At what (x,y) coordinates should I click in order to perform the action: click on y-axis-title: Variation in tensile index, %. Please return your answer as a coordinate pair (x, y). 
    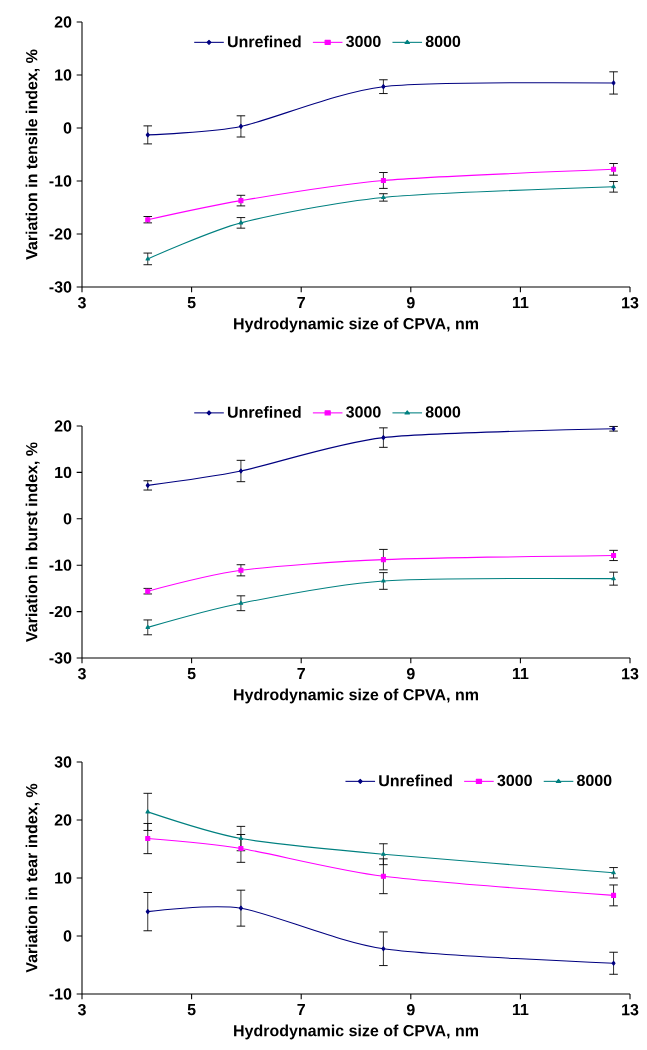
    Looking at the image, I should click on (32, 154).